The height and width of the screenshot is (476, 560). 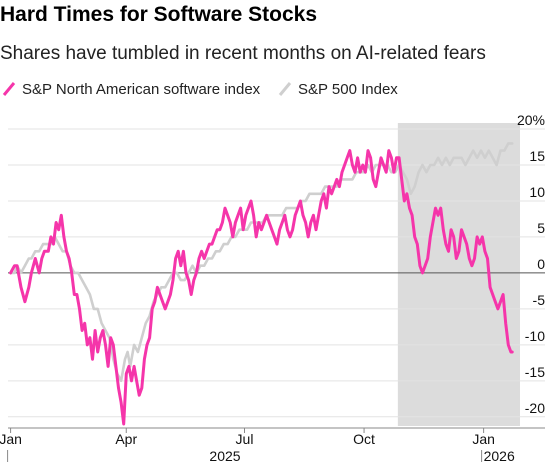 I want to click on legend-item-software: S&P North American software index, so click(x=131, y=89).